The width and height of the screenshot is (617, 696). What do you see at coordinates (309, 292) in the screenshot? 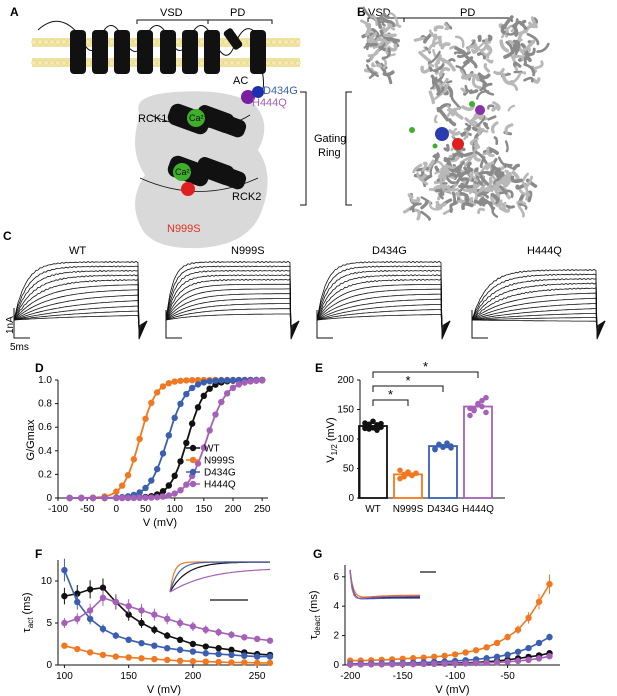
I see `current-traces: WT N999S D434G H444Q` at bounding box center [309, 292].